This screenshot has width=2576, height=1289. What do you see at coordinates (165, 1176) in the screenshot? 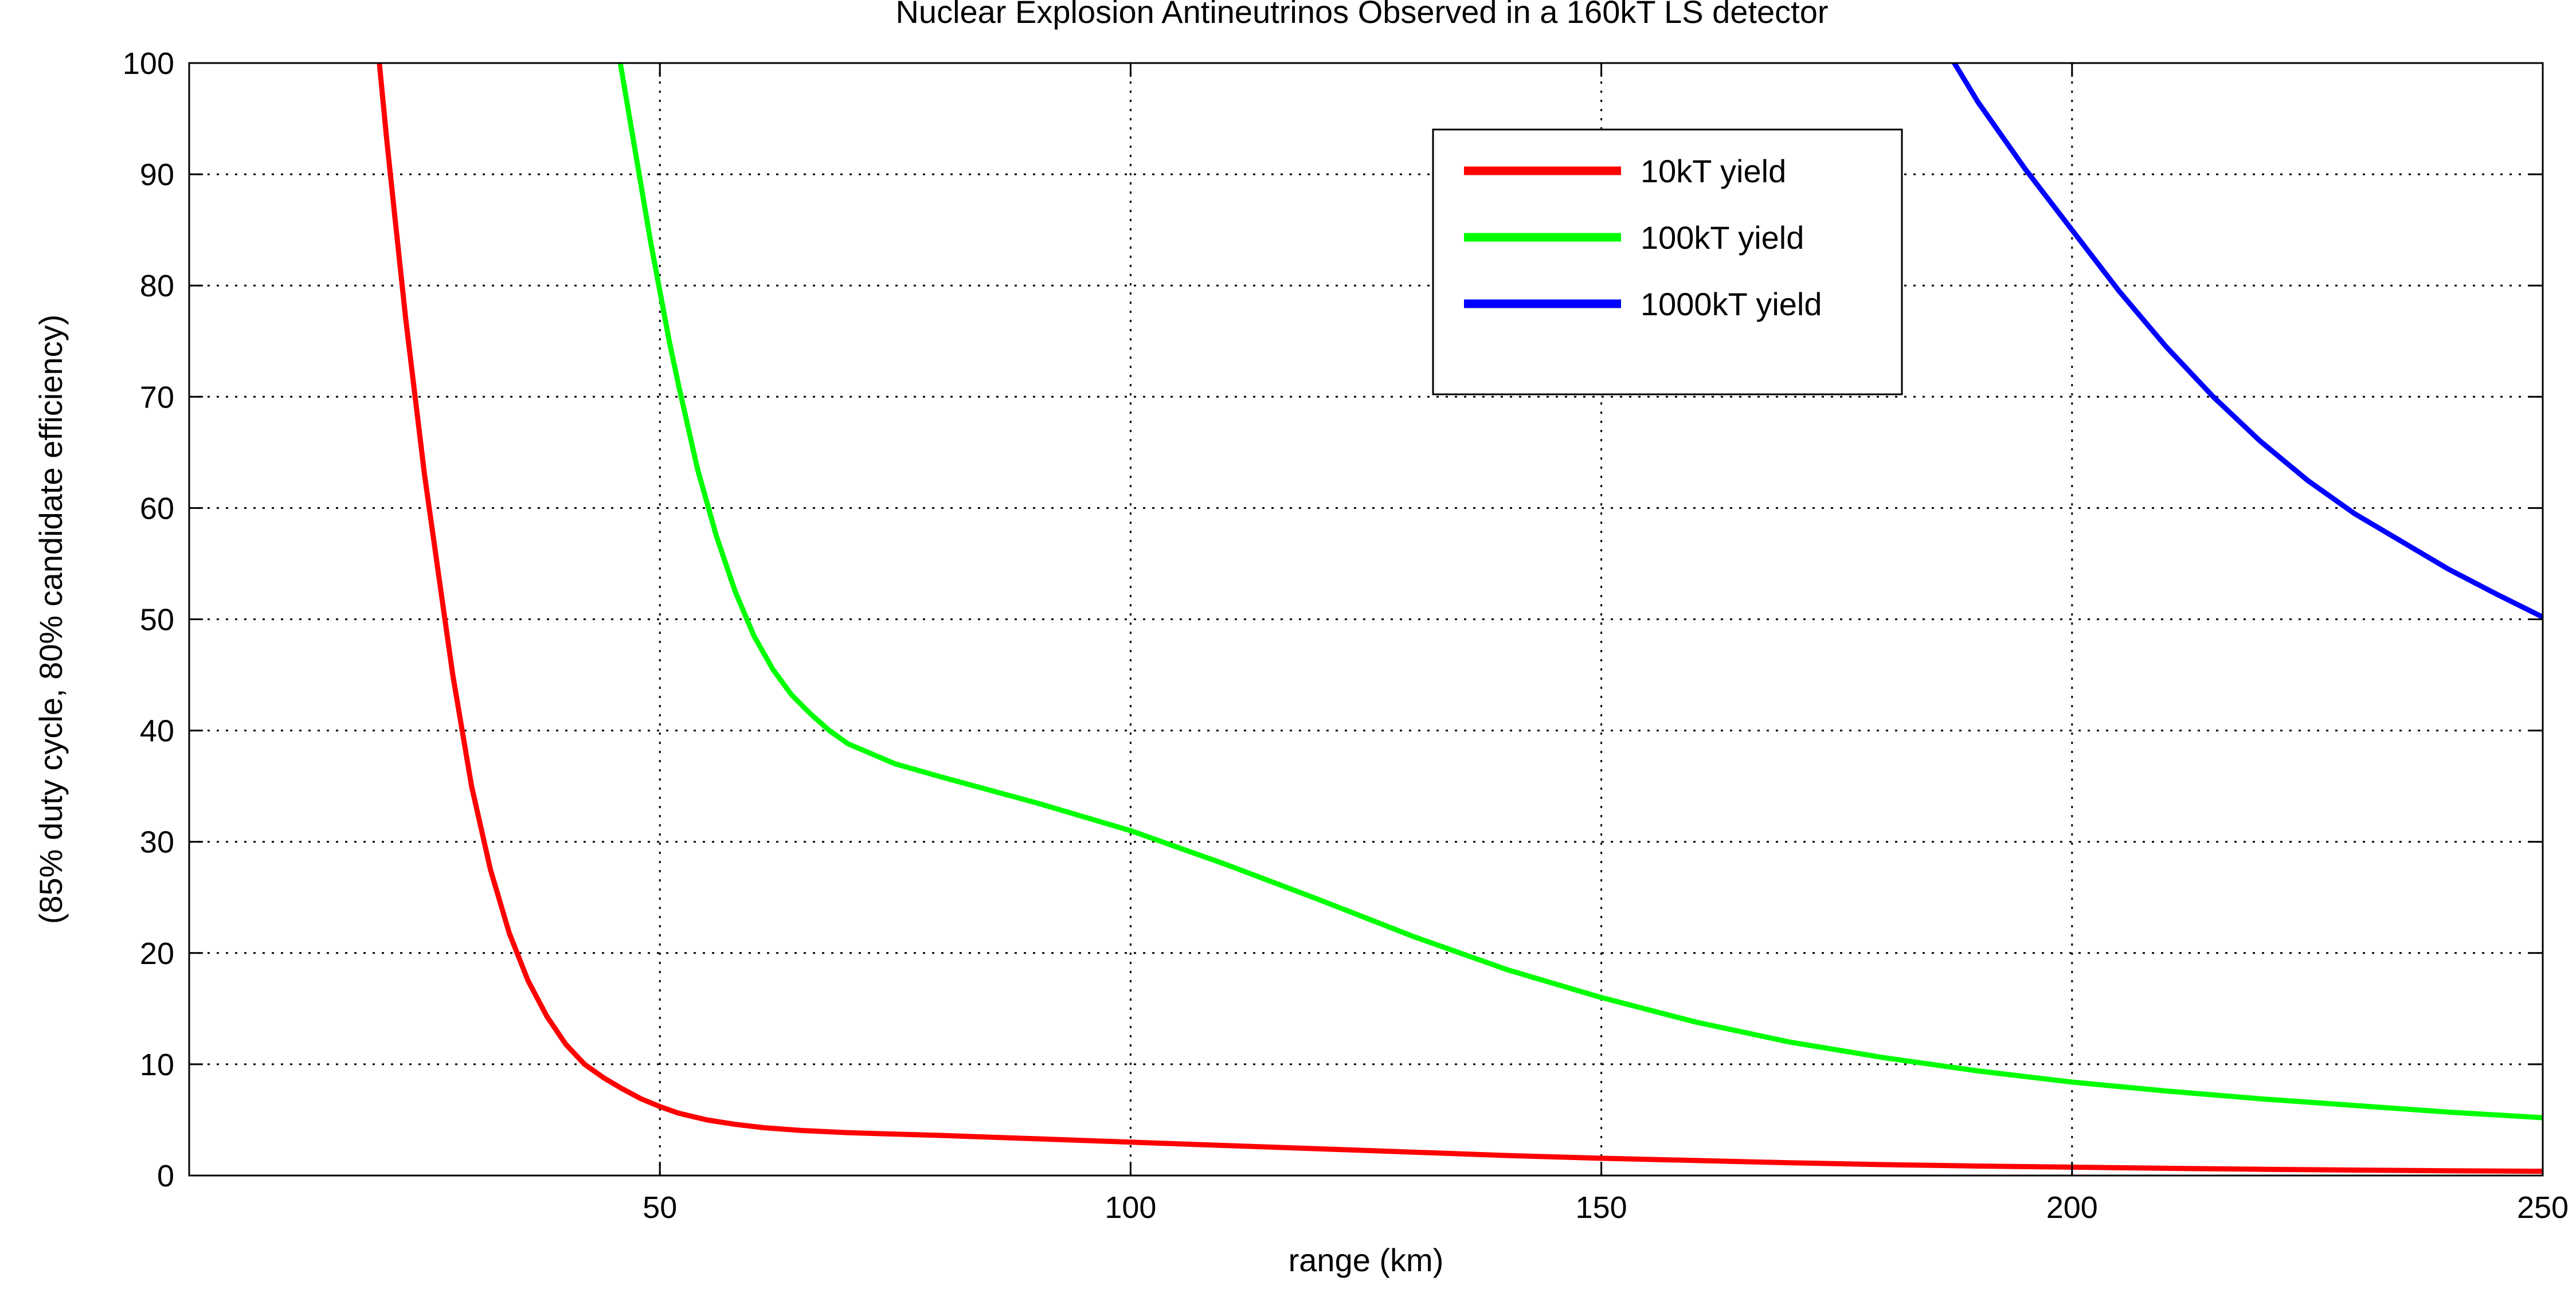
I see `y-tick-label: 0` at bounding box center [165, 1176].